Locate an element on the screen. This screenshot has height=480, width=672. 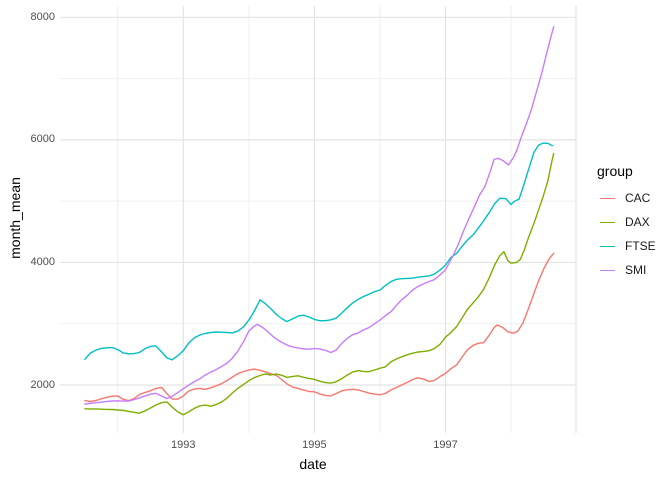
legend-title: group is located at coordinates (615, 171).